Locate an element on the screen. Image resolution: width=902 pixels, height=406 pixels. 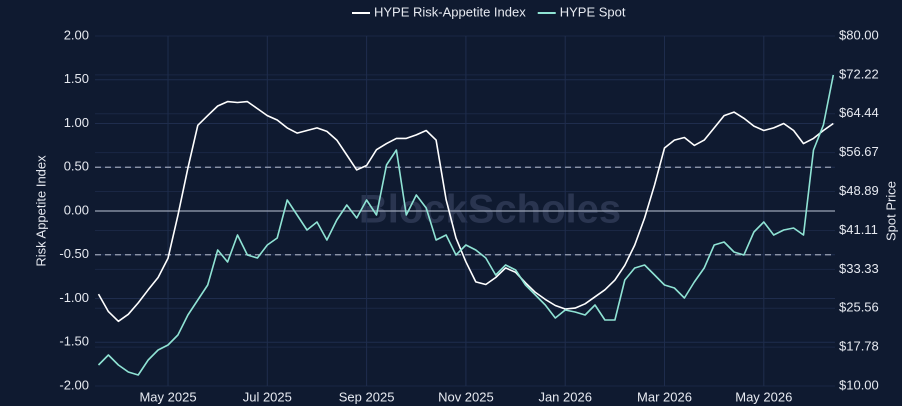
y2-tick-label: $48.89 is located at coordinates (859, 190).